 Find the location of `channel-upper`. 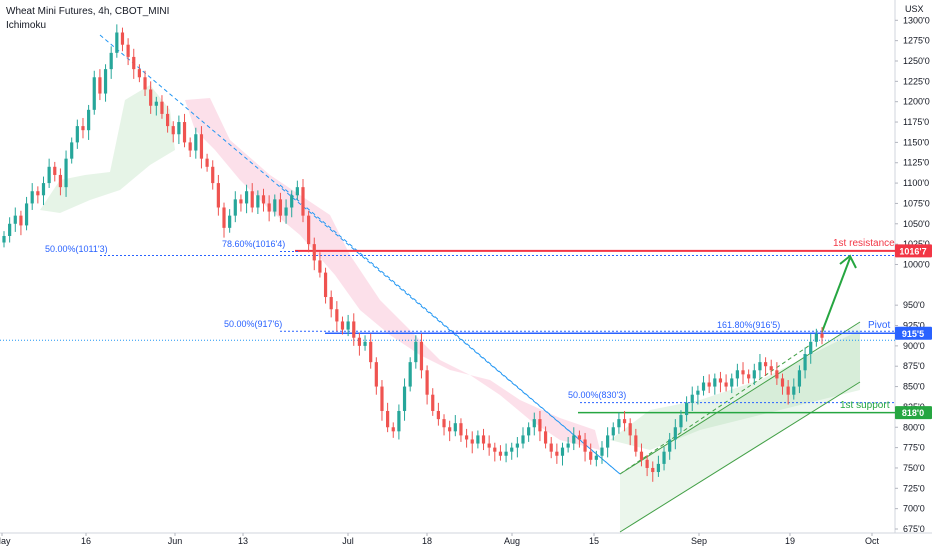

channel-upper is located at coordinates (740, 398).